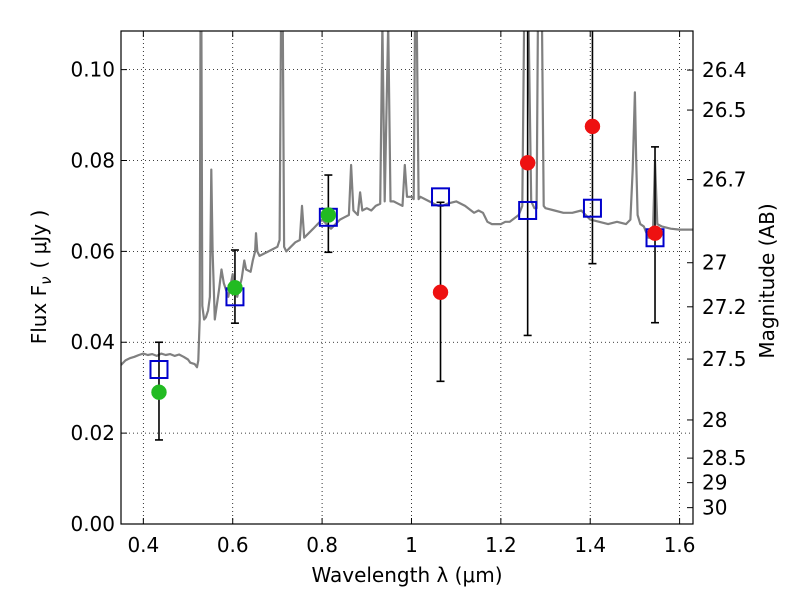 This screenshot has width=800, height=600. What do you see at coordinates (233, 545) in the screenshot?
I see `x-tick-label: 0.6` at bounding box center [233, 545].